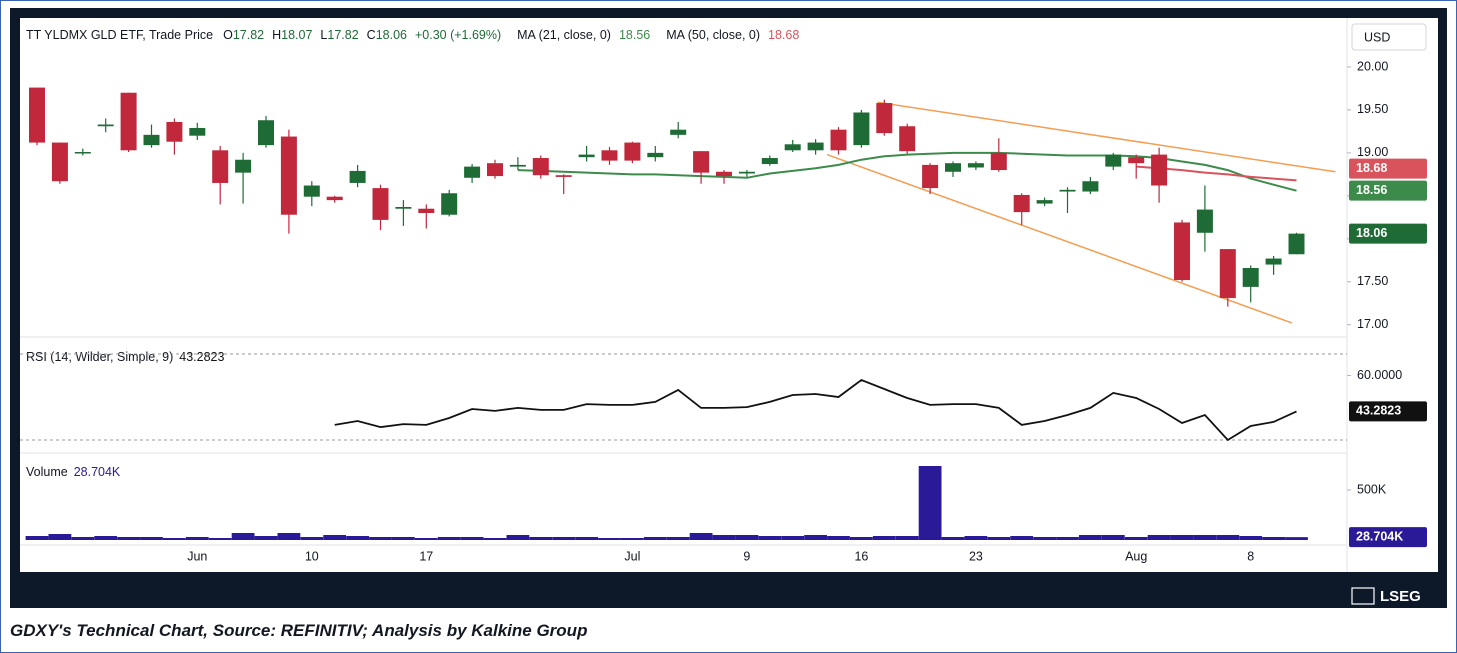  What do you see at coordinates (1371, 190) in the screenshot?
I see `last-value-label: 18.56` at bounding box center [1371, 190].